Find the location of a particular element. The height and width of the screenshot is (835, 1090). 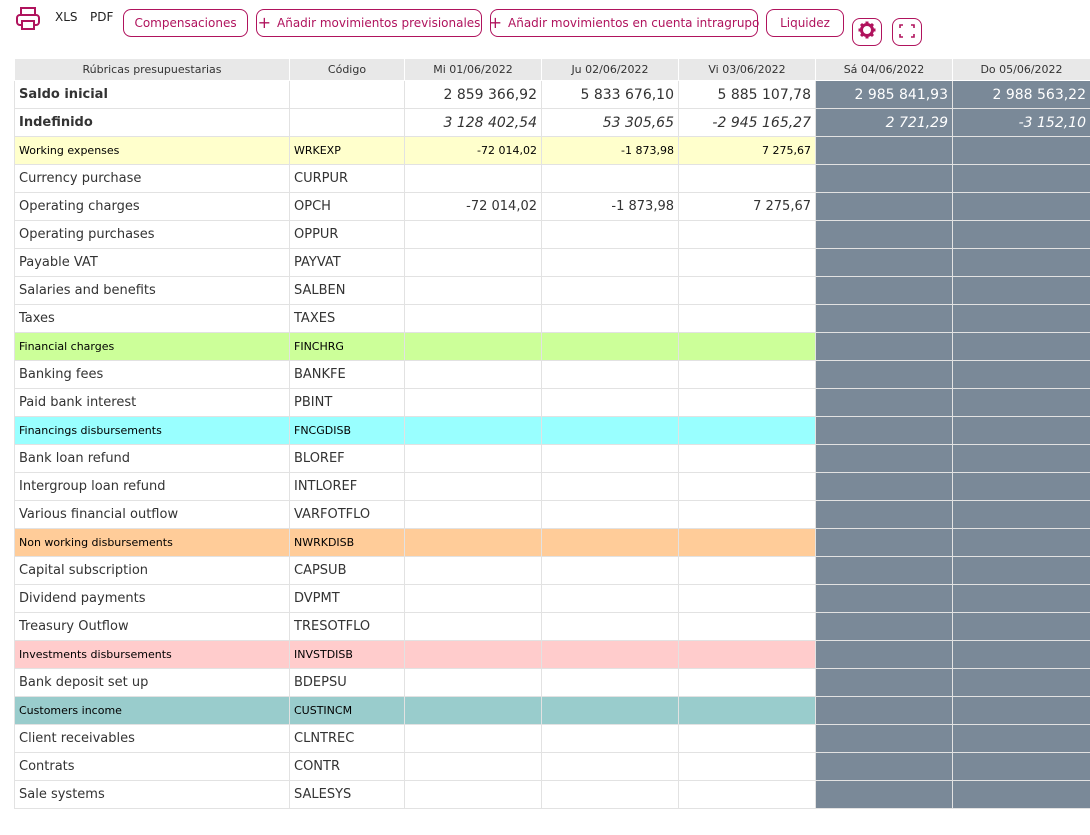

table-row: Banking fees BANKFE is located at coordinates (552, 374).